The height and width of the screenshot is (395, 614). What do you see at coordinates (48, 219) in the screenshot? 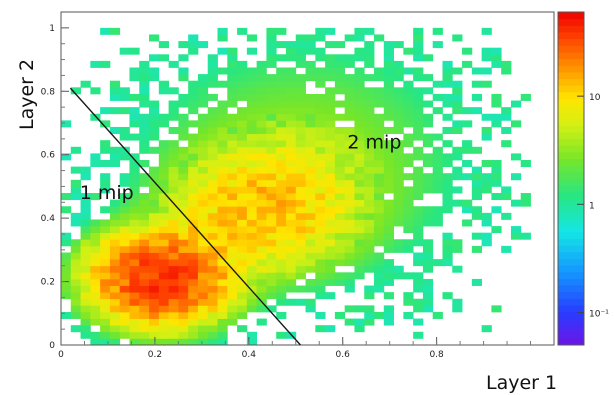
I see `y-tick-label: 0.4` at bounding box center [48, 219].